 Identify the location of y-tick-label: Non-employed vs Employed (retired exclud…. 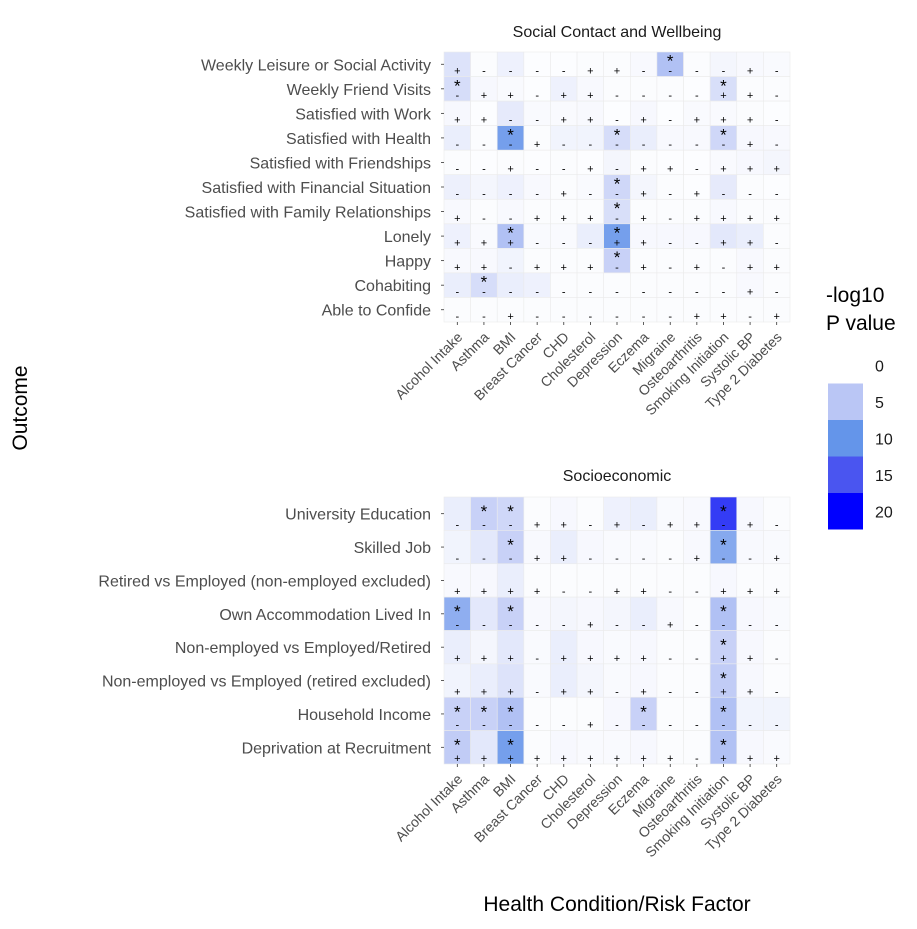
(266, 682).